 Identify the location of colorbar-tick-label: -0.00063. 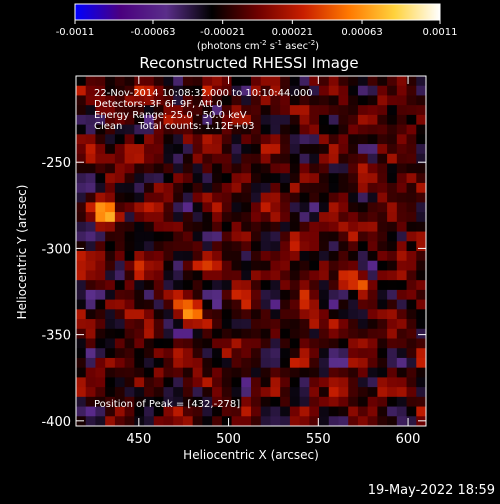
(152, 32).